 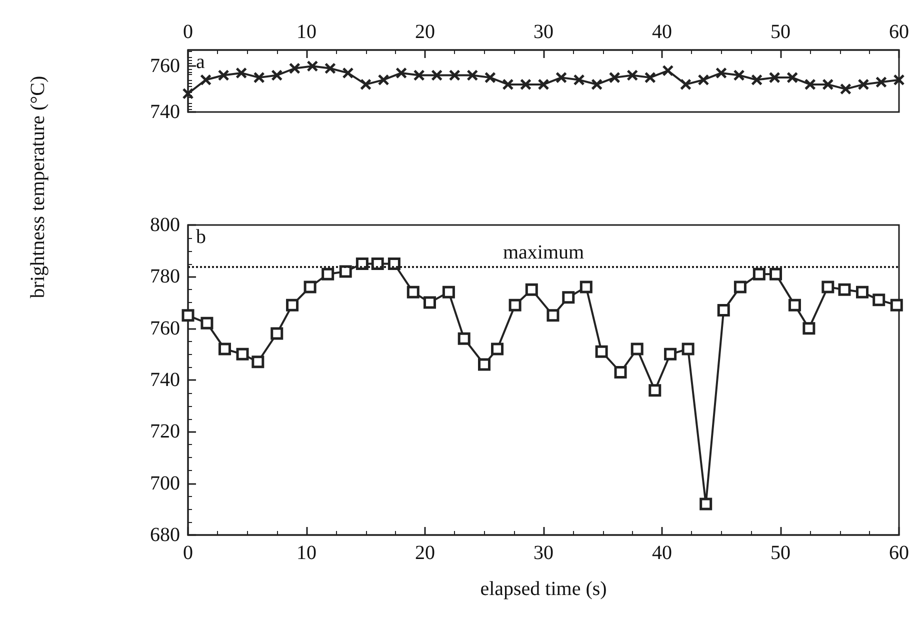 I want to click on y-tick-label: 800, so click(x=165, y=225).